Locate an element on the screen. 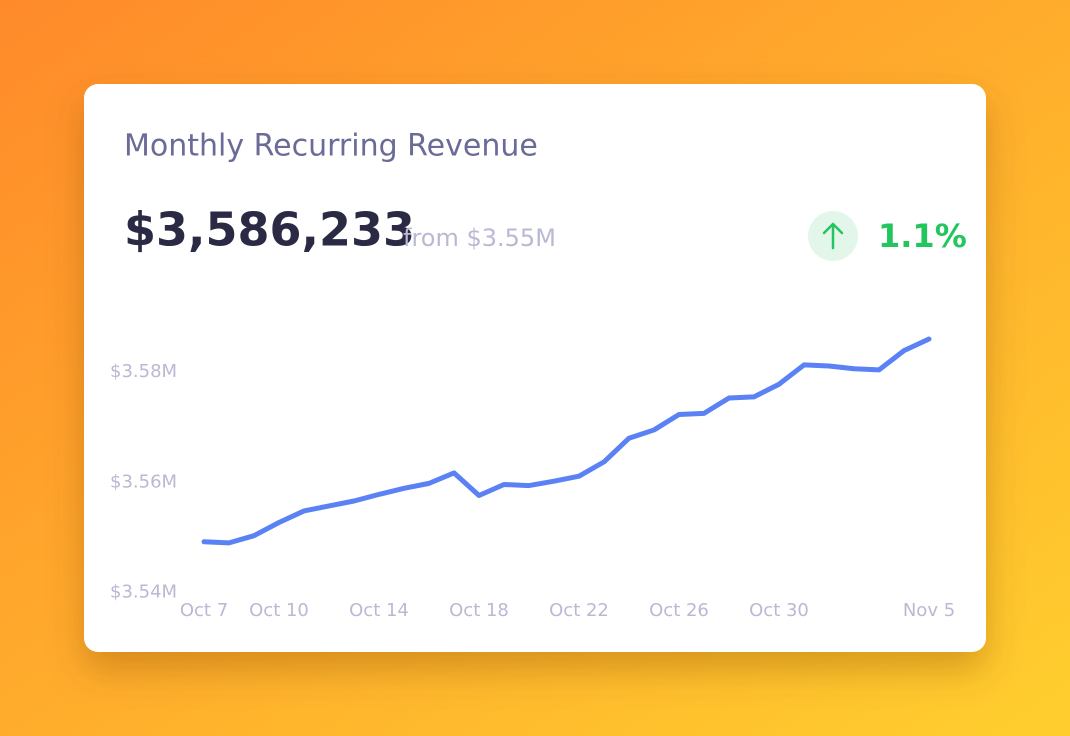  y-tick-label: $3.54M is located at coordinates (143, 591).